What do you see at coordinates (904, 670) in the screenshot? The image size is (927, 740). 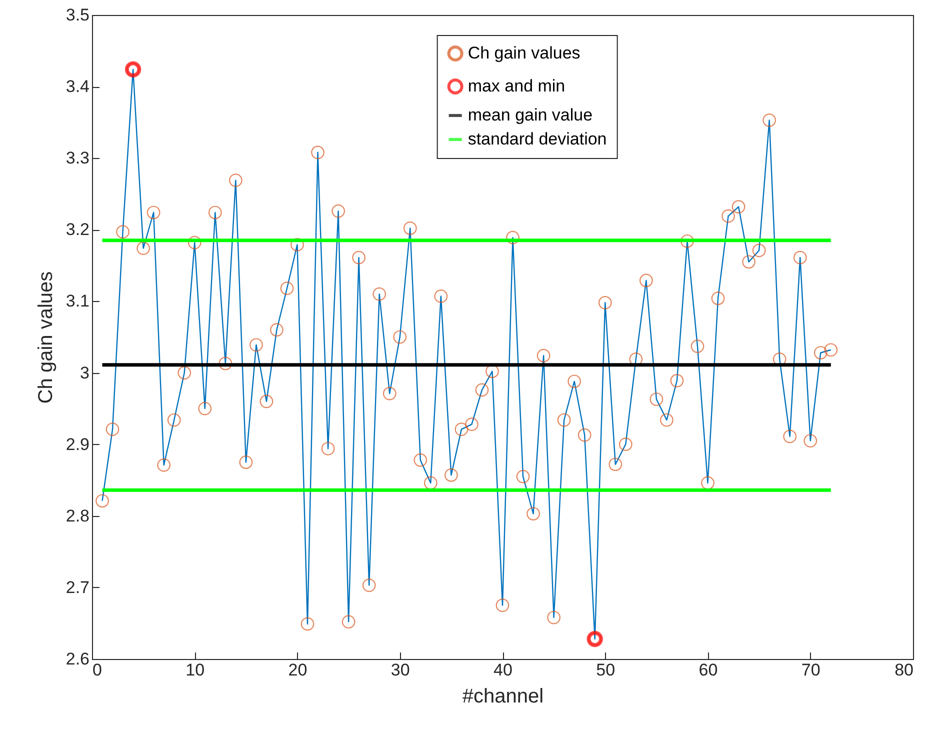 I see `x-tick-label: 80` at bounding box center [904, 670].